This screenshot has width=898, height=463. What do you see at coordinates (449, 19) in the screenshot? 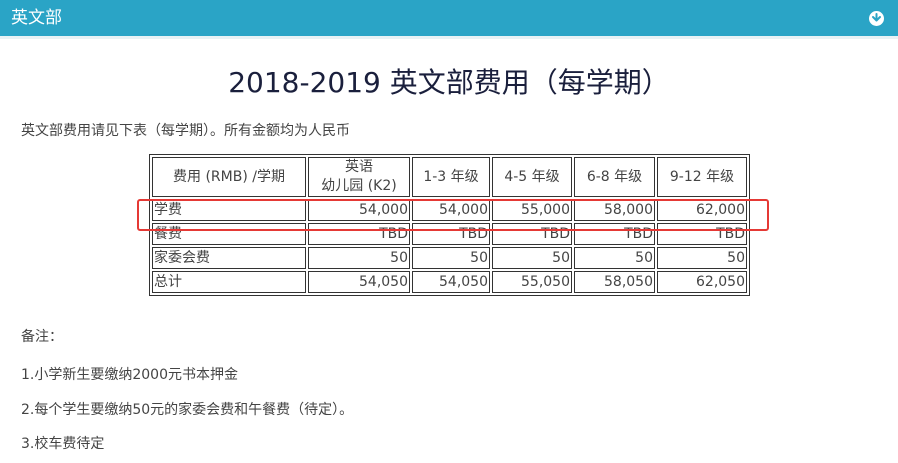
I see `section-header: 英文部` at bounding box center [449, 19].